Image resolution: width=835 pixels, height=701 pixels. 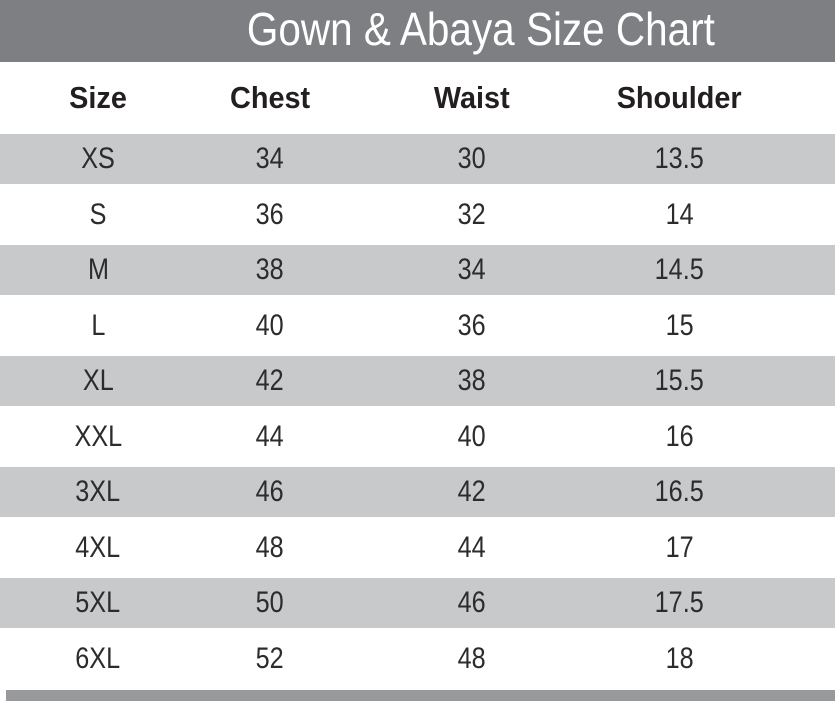 I want to click on table-cell-waist: 44, so click(x=472, y=547).